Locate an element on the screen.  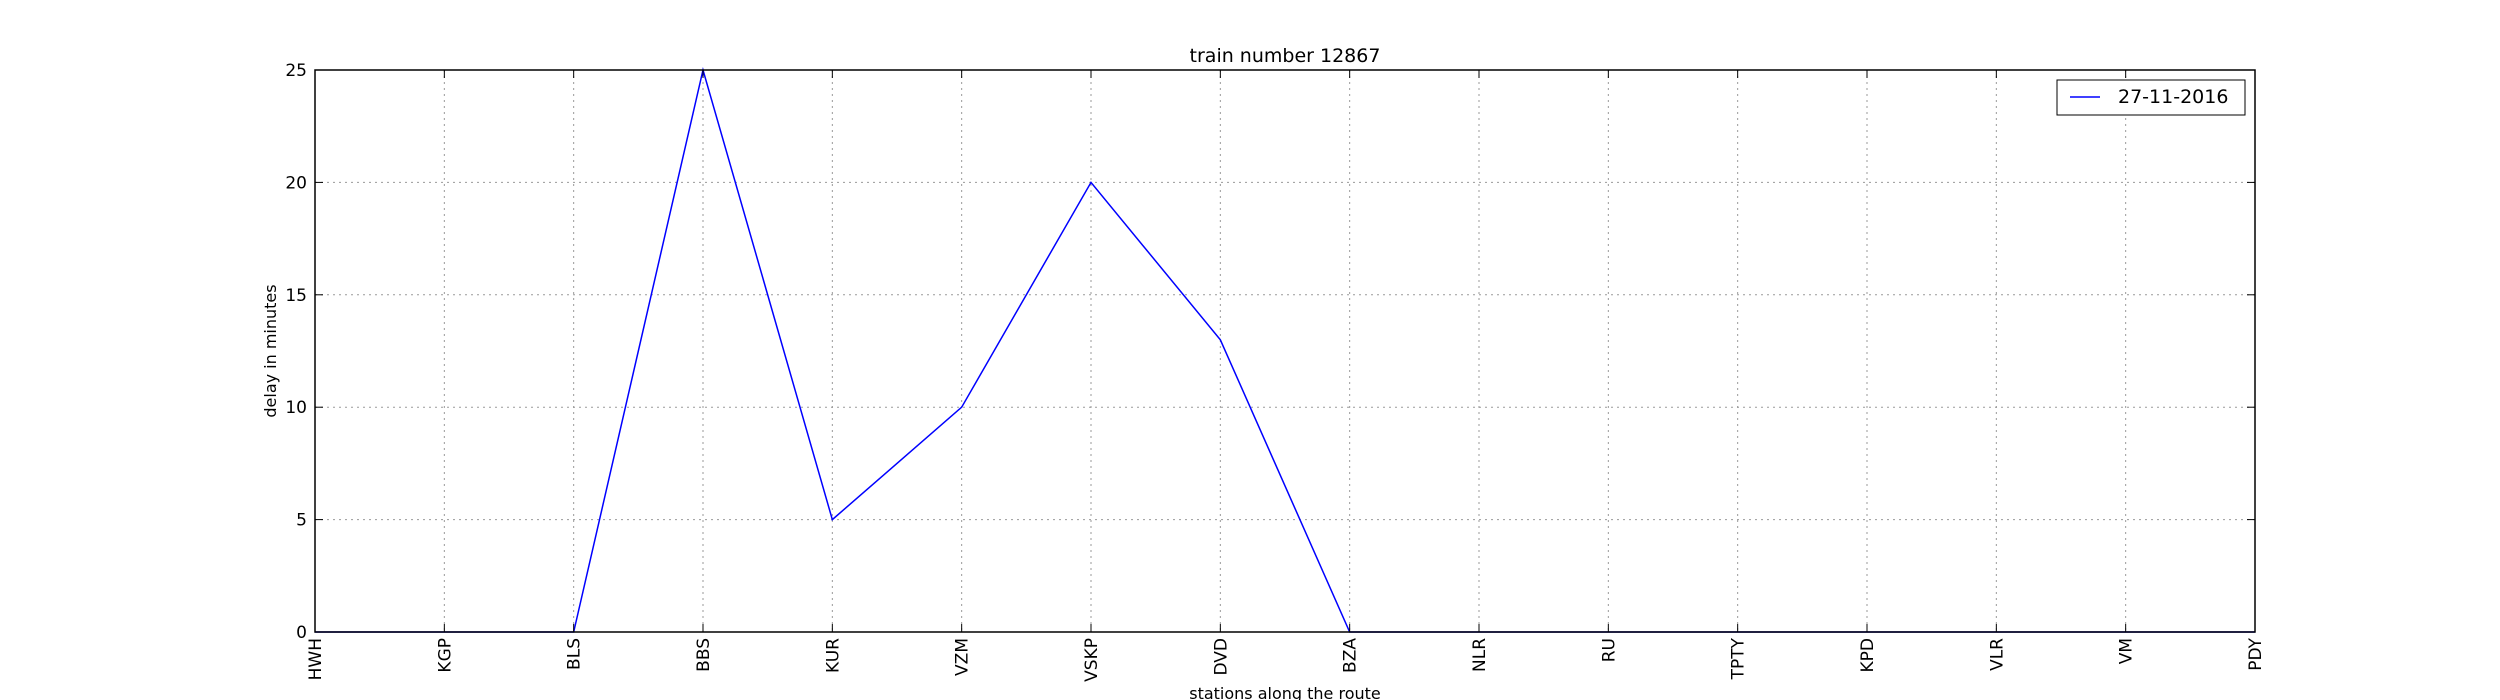
x-tick-label: KGP is located at coordinates (445, 655).